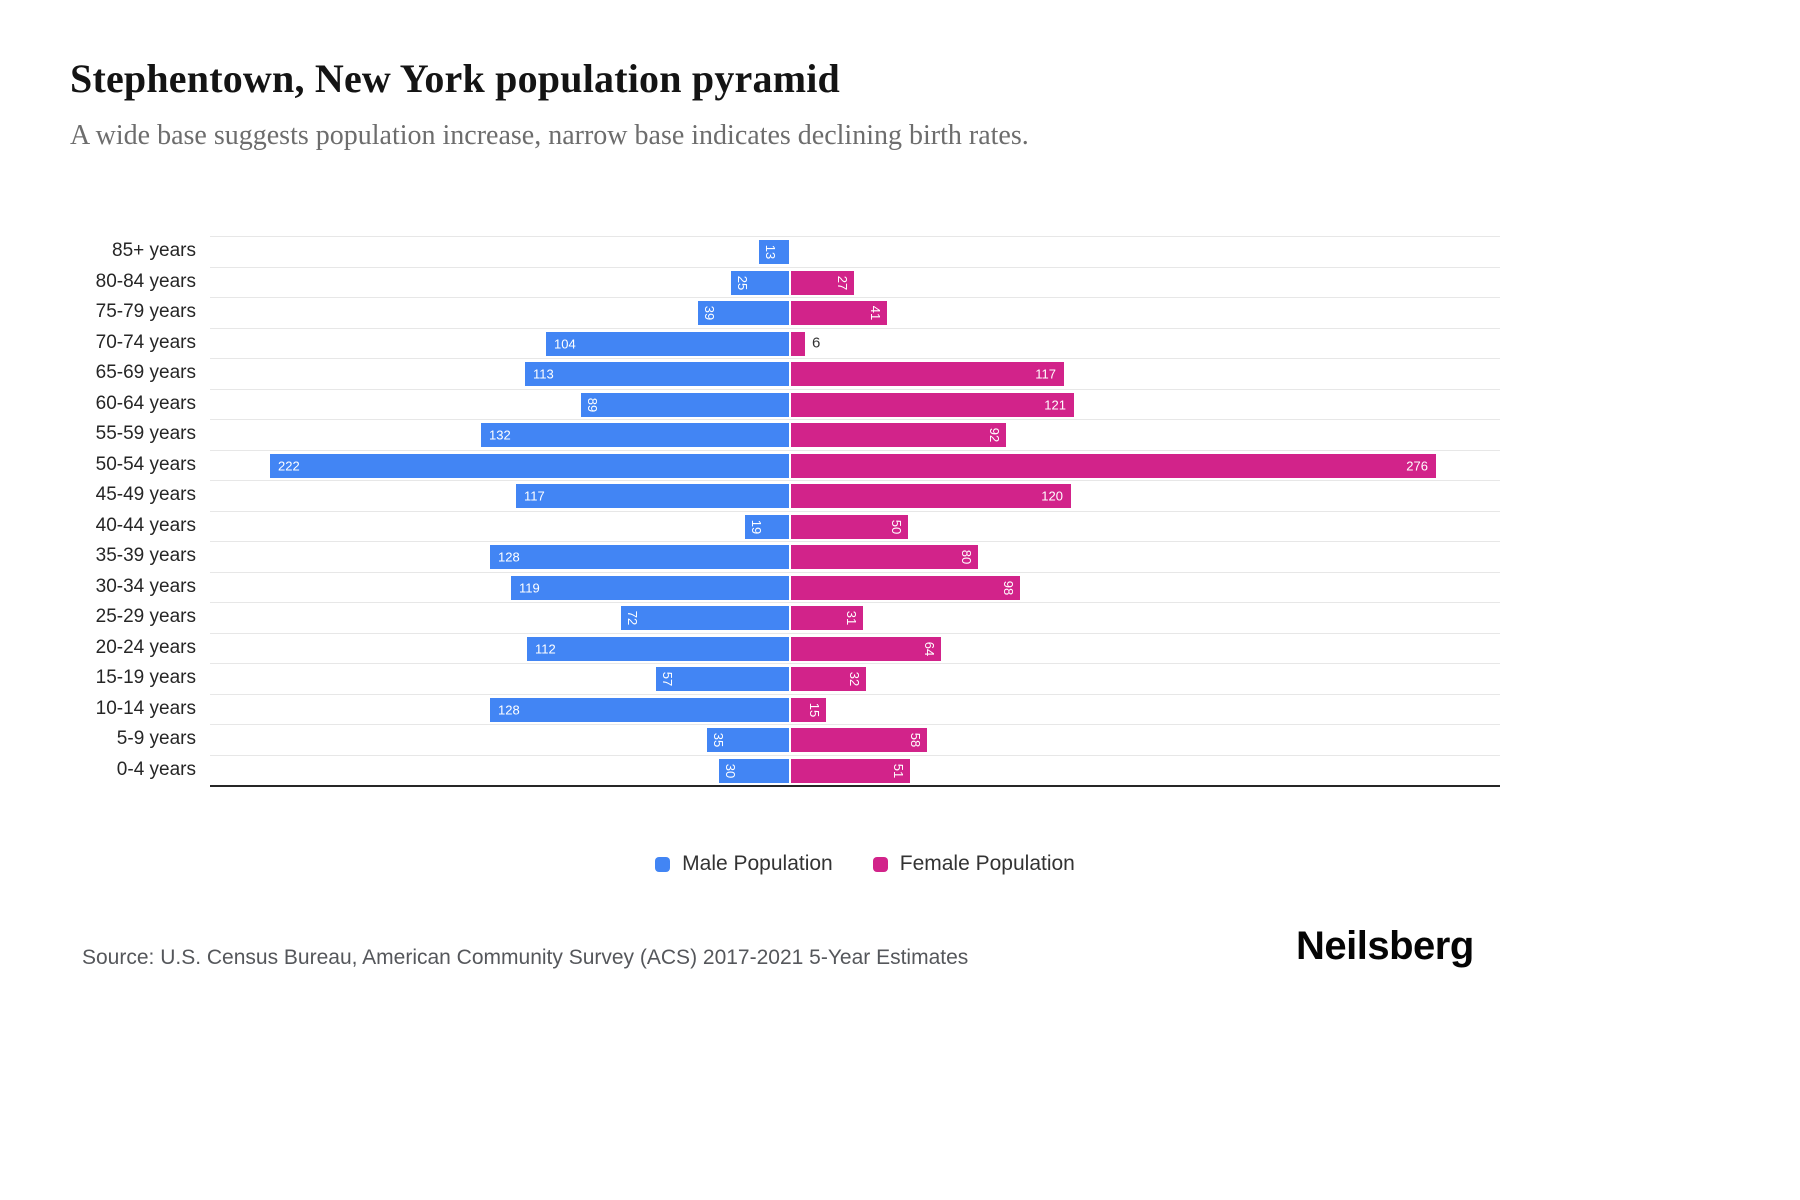 Image resolution: width=1800 pixels, height=1200 pixels. I want to click on chart-title: Stephentown, New York population pyramid, so click(455, 78).